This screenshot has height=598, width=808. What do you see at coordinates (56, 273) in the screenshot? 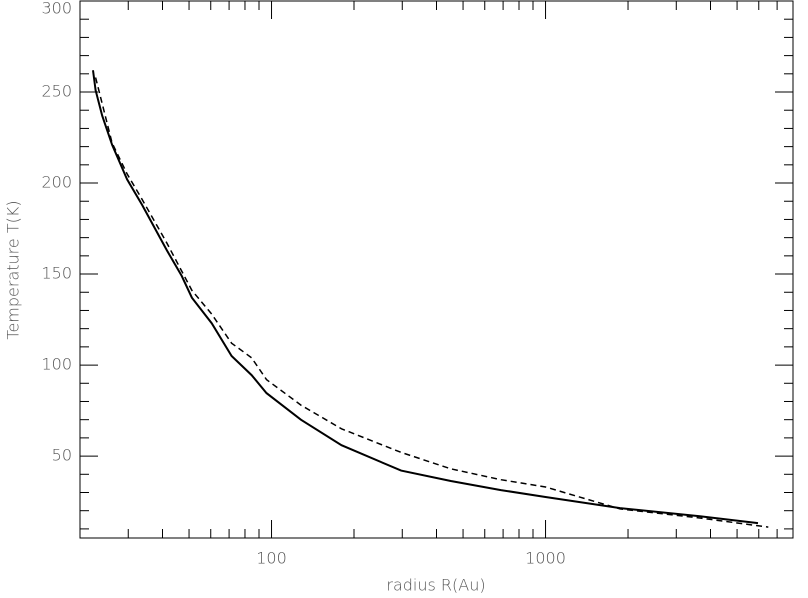
I see `y-tick-label: 150` at bounding box center [56, 273].